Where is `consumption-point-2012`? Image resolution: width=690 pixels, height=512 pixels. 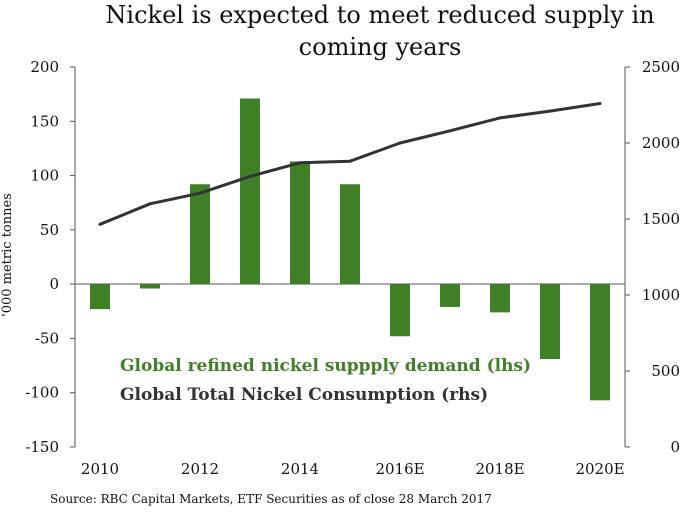 consumption-point-2012 is located at coordinates (200, 193).